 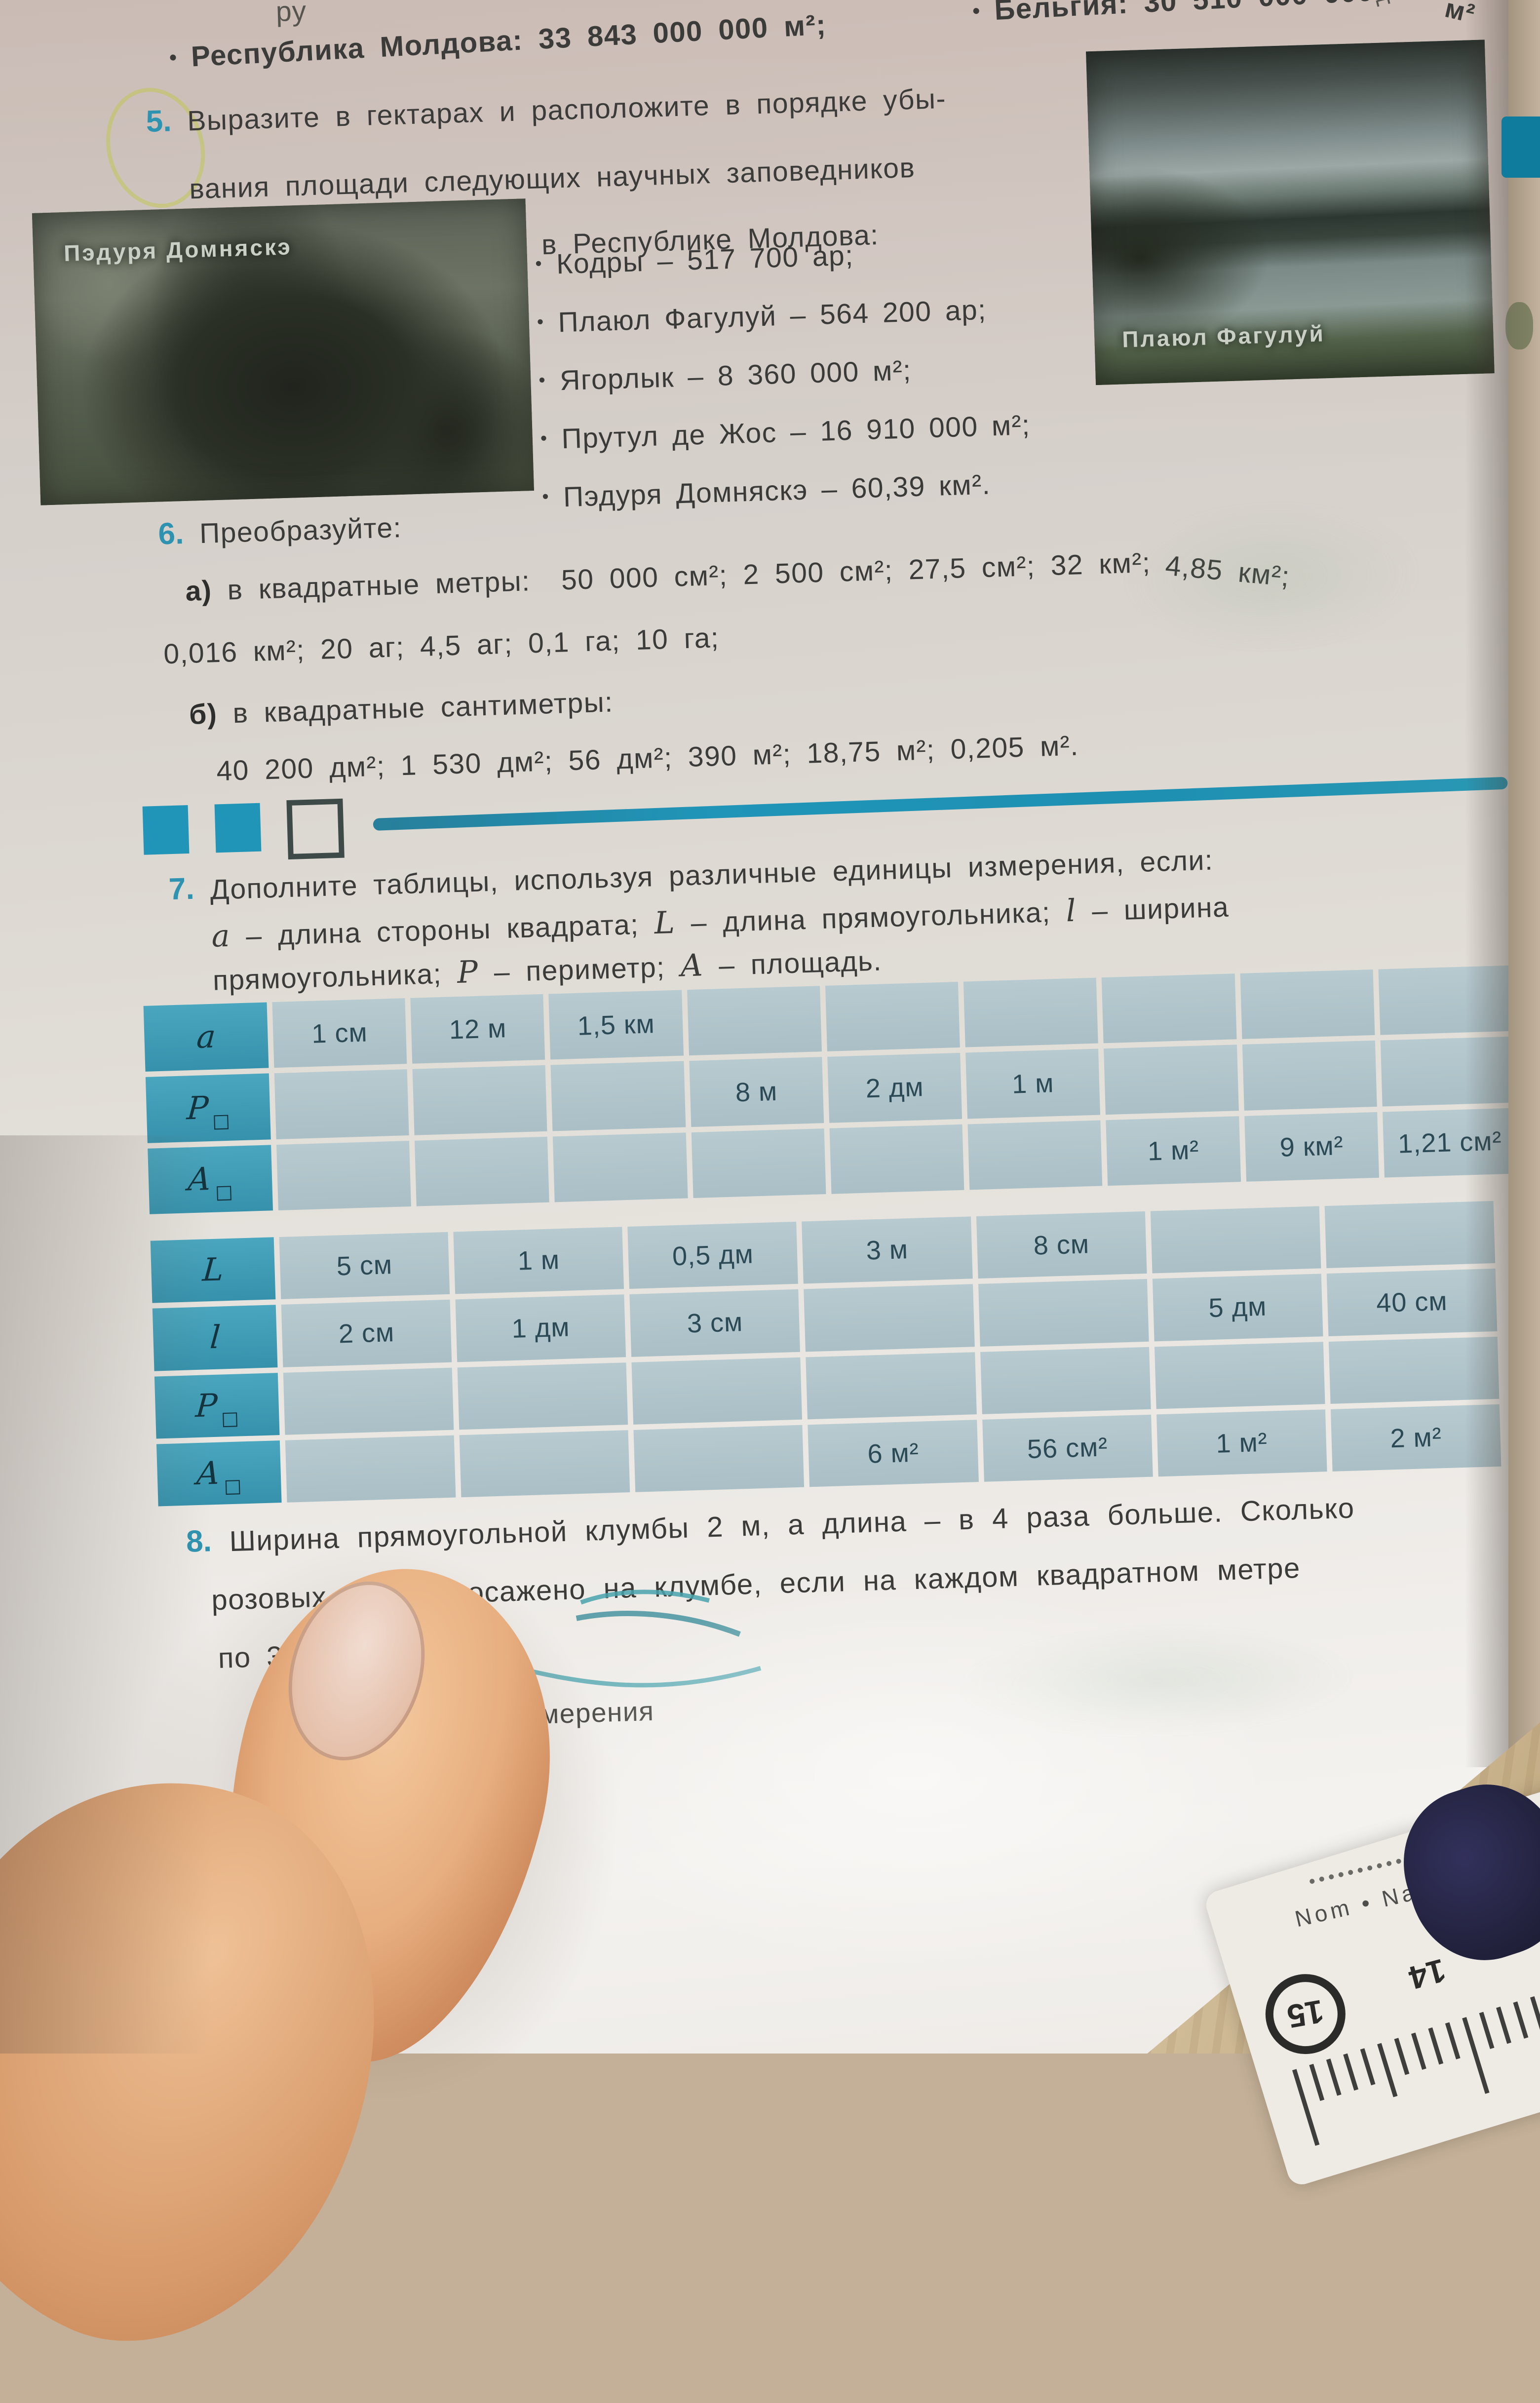 I want to click on page-edge-mark, so click(x=1519, y=325).